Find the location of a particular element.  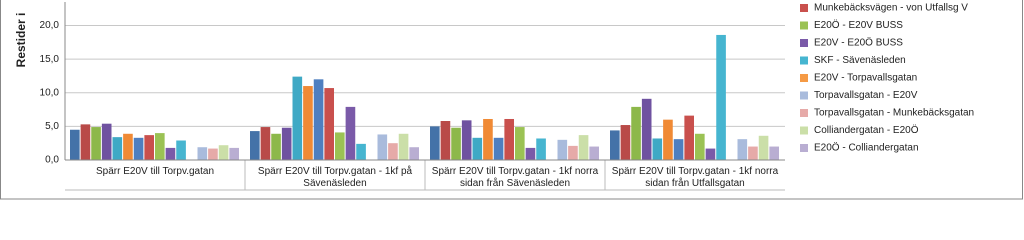

legend-label: Munkebäcksvägen - von Utfallsg V is located at coordinates (891, 8).